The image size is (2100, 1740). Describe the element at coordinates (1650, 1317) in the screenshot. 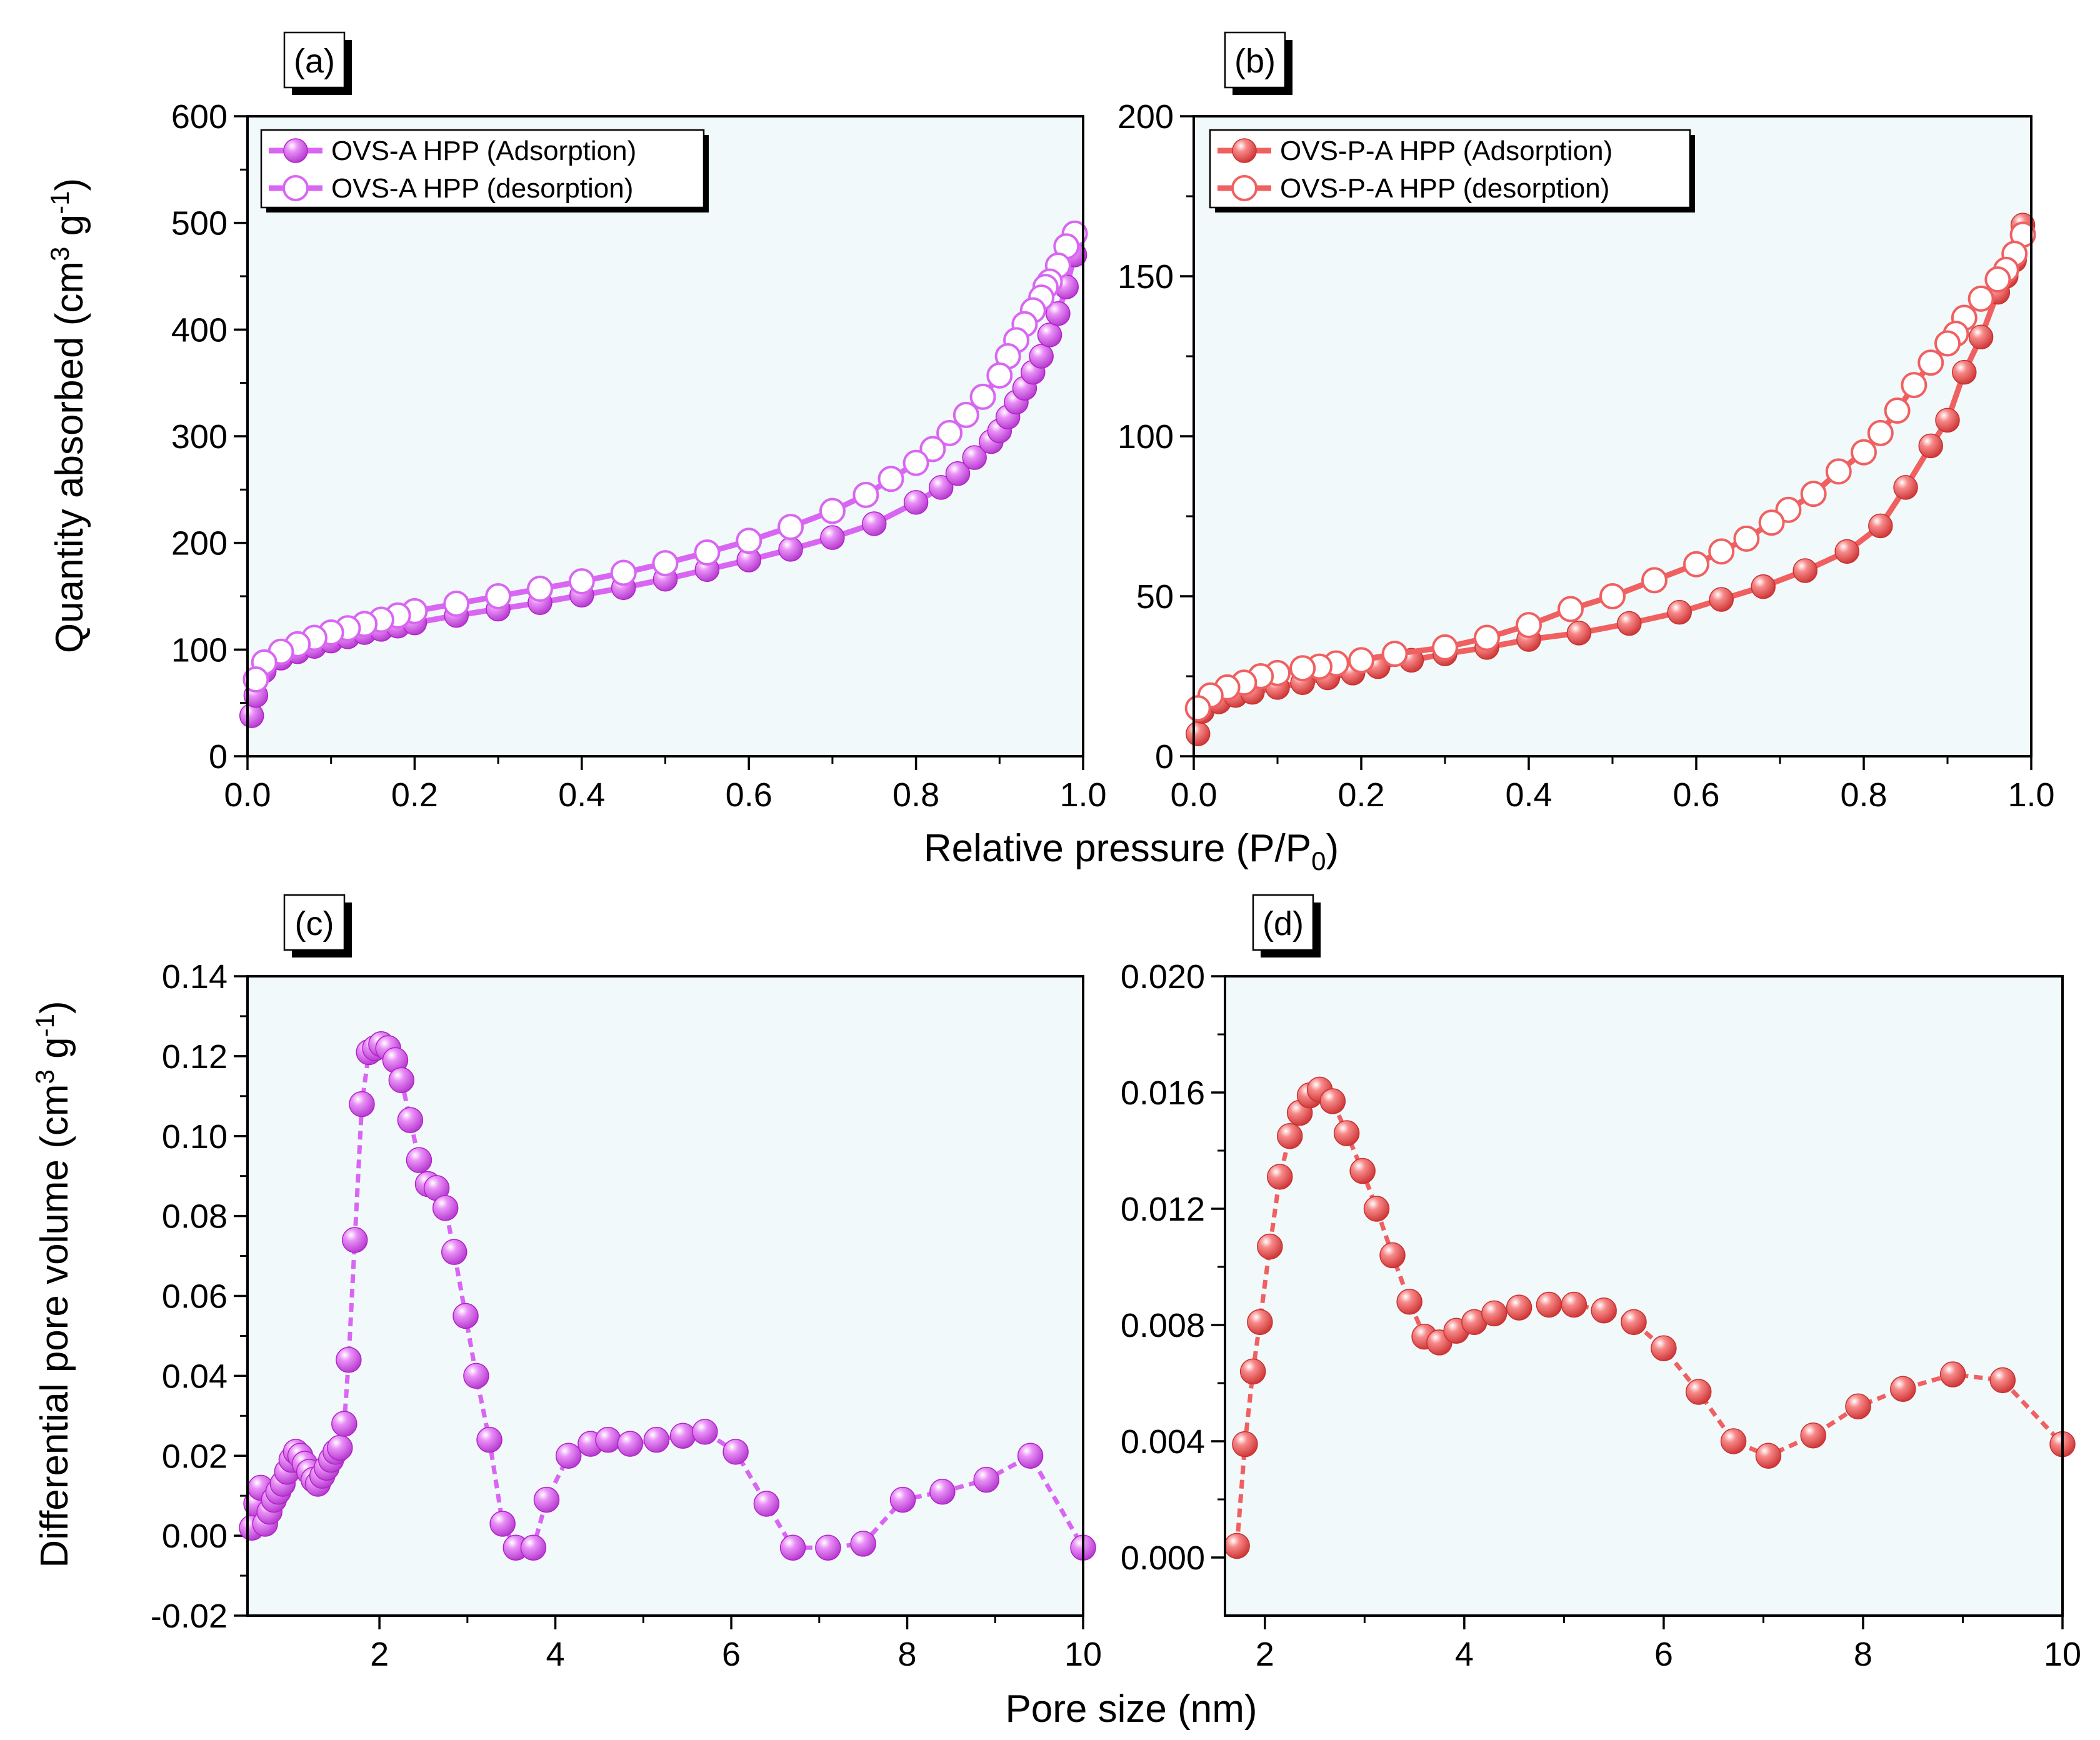

I see `panel-d-series-distribution` at that location.